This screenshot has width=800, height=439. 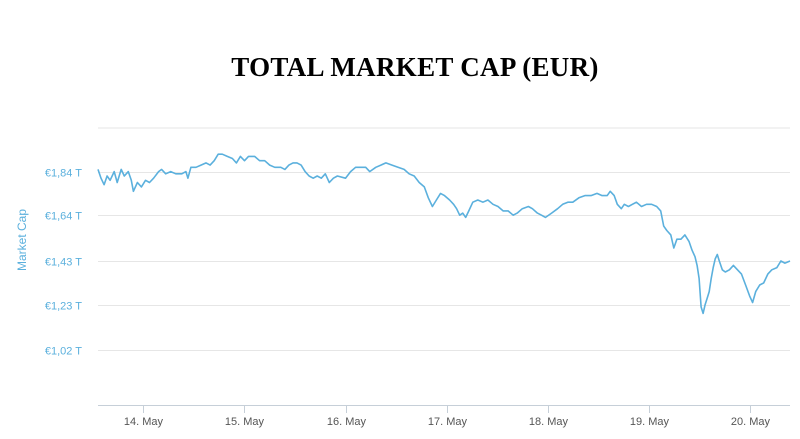 I want to click on x-tick-label: 14. May, so click(x=144, y=422).